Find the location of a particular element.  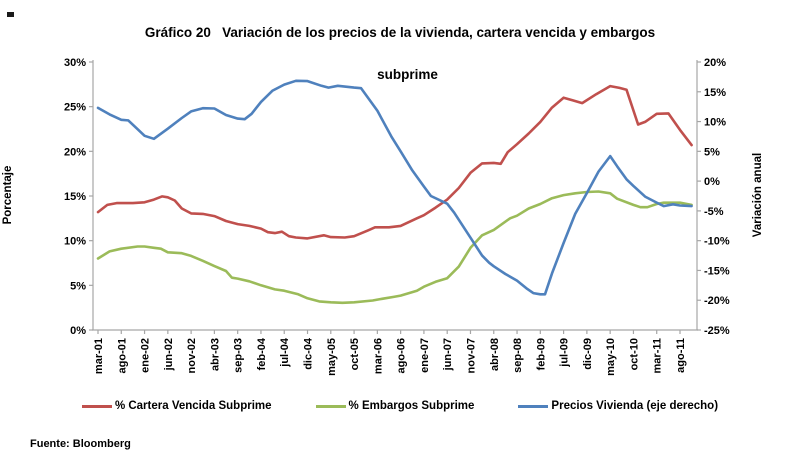

legend-item-0: % Cartera Vencida Subprime is located at coordinates (176, 406).